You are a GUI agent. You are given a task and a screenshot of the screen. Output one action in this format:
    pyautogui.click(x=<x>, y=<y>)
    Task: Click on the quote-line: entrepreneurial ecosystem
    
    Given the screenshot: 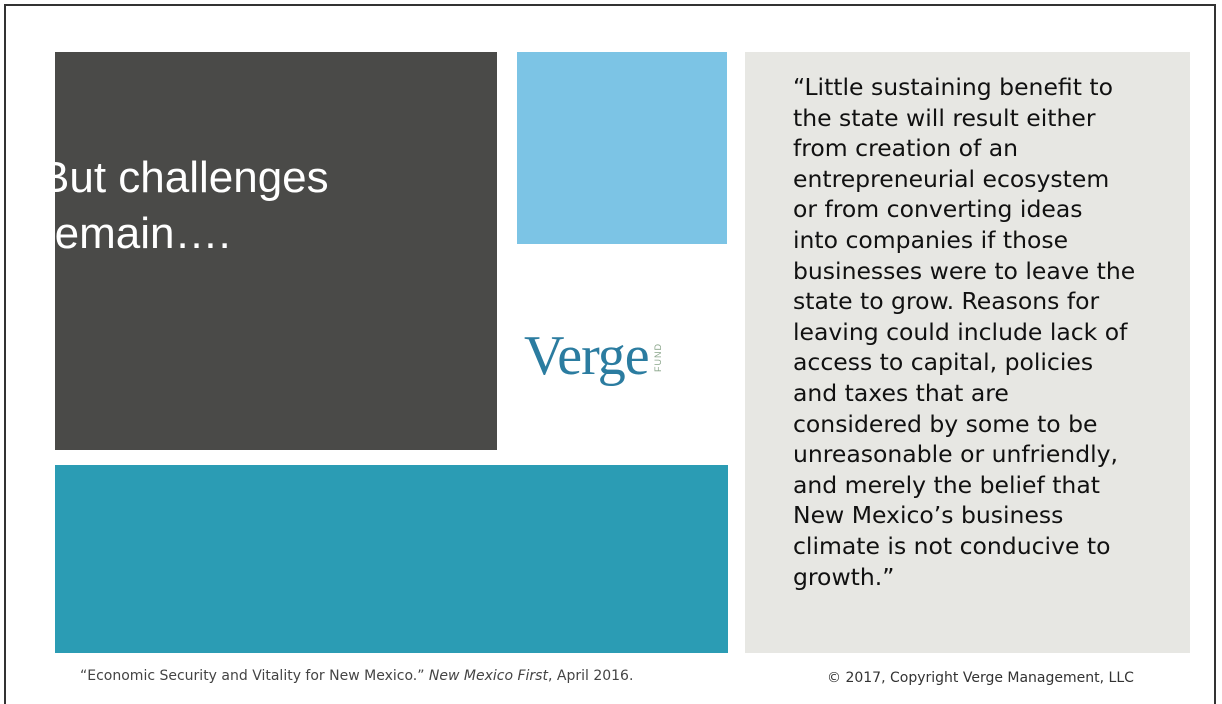 What is the action you would take?
    pyautogui.click(x=951, y=178)
    